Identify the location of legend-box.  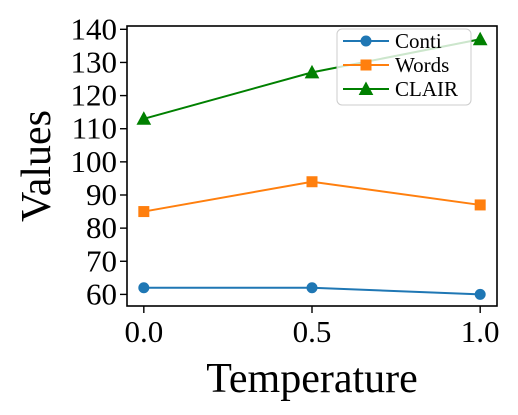
(404, 67).